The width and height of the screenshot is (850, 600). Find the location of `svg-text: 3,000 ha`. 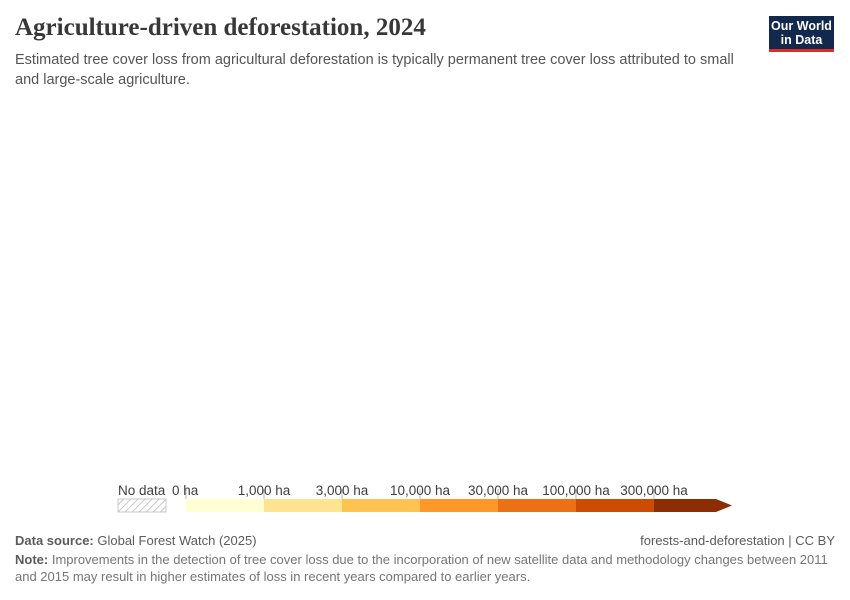

svg-text: 3,000 ha is located at coordinates (342, 490).